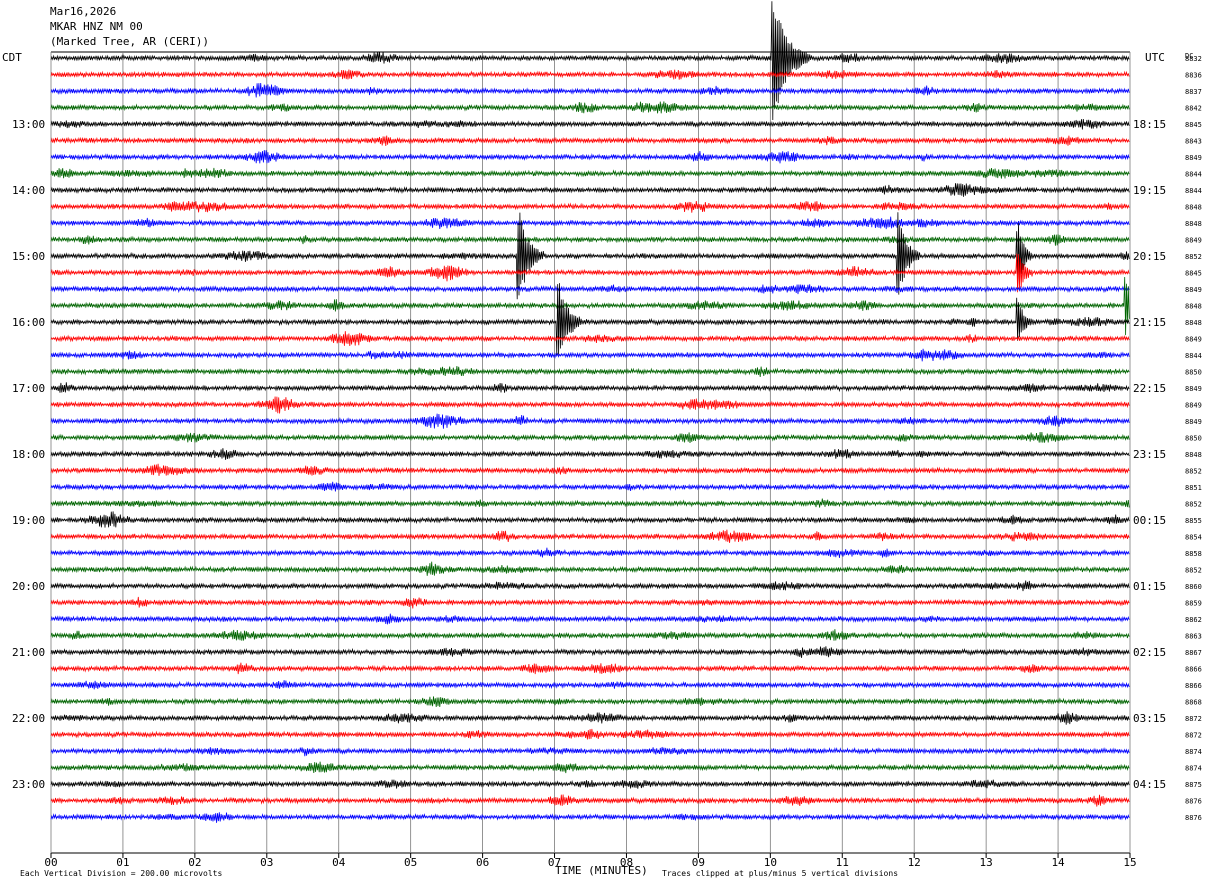 The image size is (1210, 886). What do you see at coordinates (28, 784) in the screenshot?
I see `left-hour-label: 23:00` at bounding box center [28, 784].